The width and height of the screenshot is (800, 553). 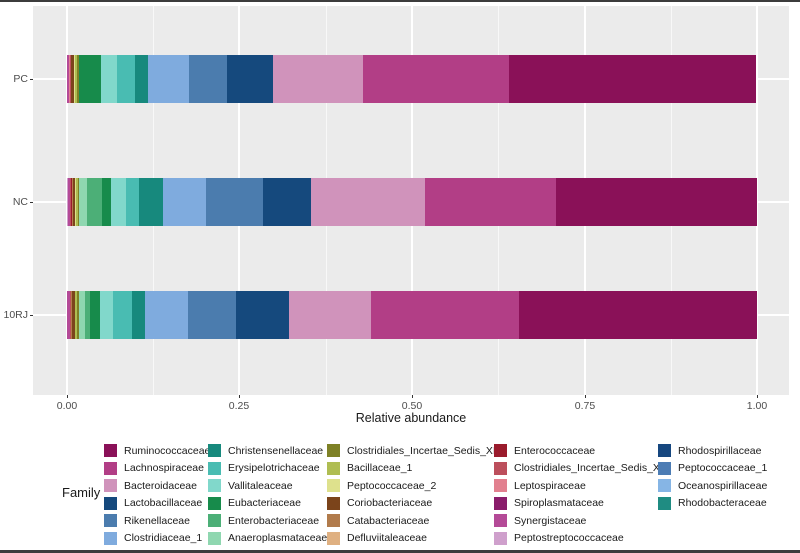 What do you see at coordinates (712, 486) in the screenshot?
I see `legend-item: Oceanospirillaceae` at bounding box center [712, 486].